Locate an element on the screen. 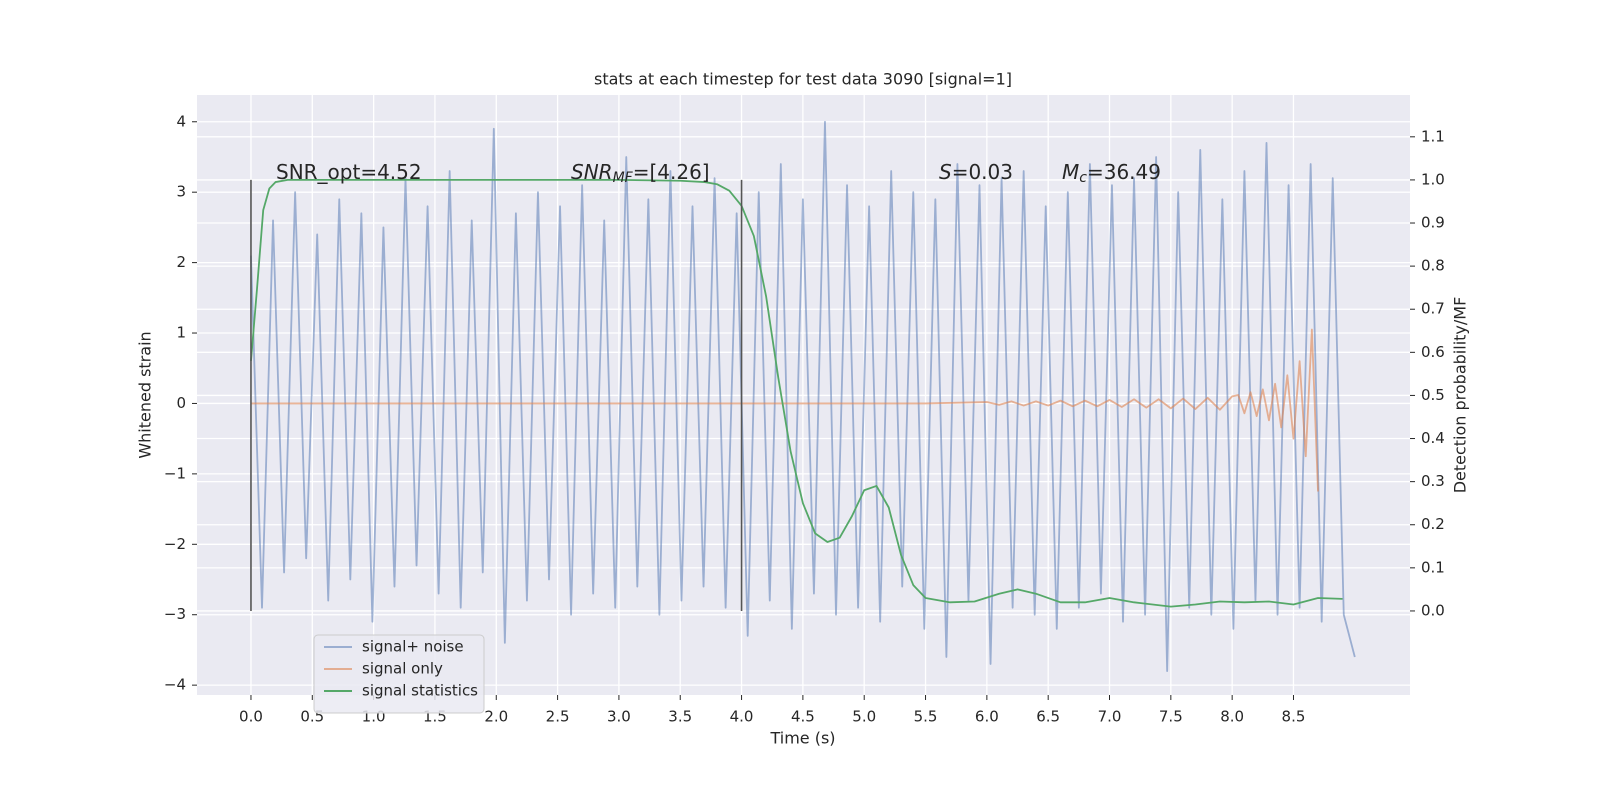  annotation: S=0.03 is located at coordinates (976, 172).